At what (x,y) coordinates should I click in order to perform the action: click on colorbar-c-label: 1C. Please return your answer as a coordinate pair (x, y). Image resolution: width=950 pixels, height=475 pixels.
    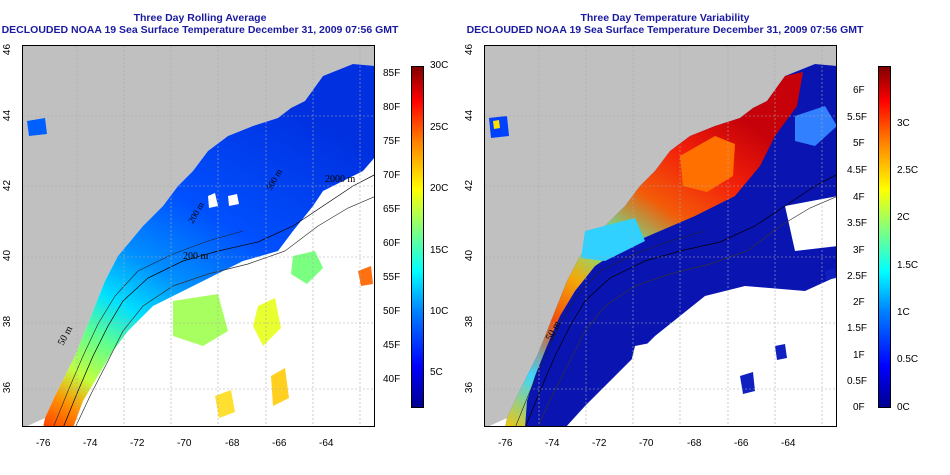
    Looking at the image, I should click on (903, 312).